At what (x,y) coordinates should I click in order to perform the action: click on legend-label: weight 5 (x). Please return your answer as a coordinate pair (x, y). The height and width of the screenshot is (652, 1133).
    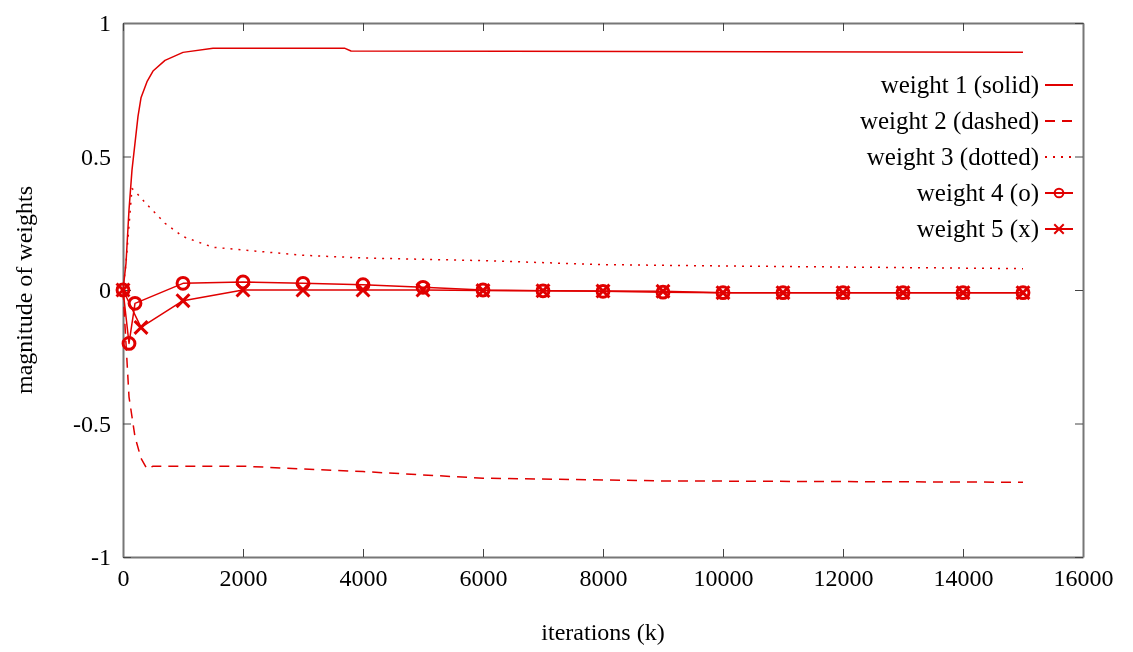
    Looking at the image, I should click on (977, 229).